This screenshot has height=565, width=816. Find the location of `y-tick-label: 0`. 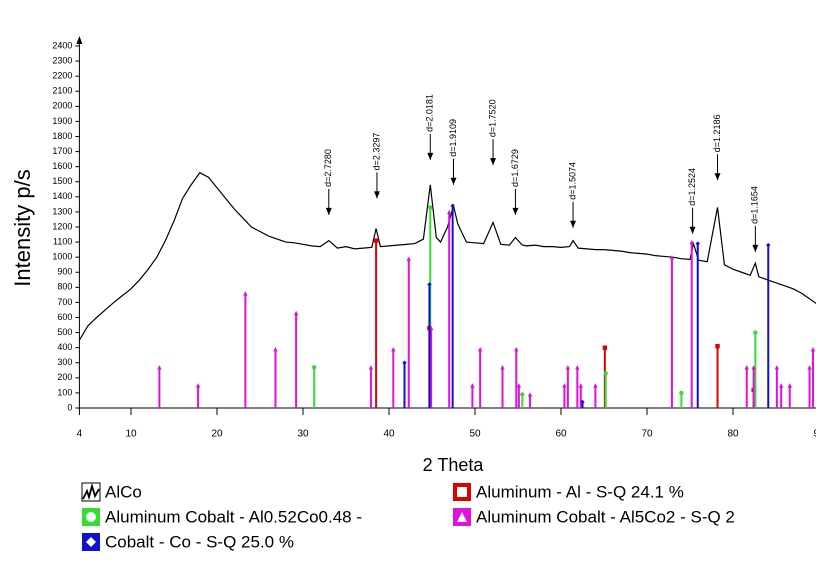

y-tick-label: 0 is located at coordinates (69, 407).